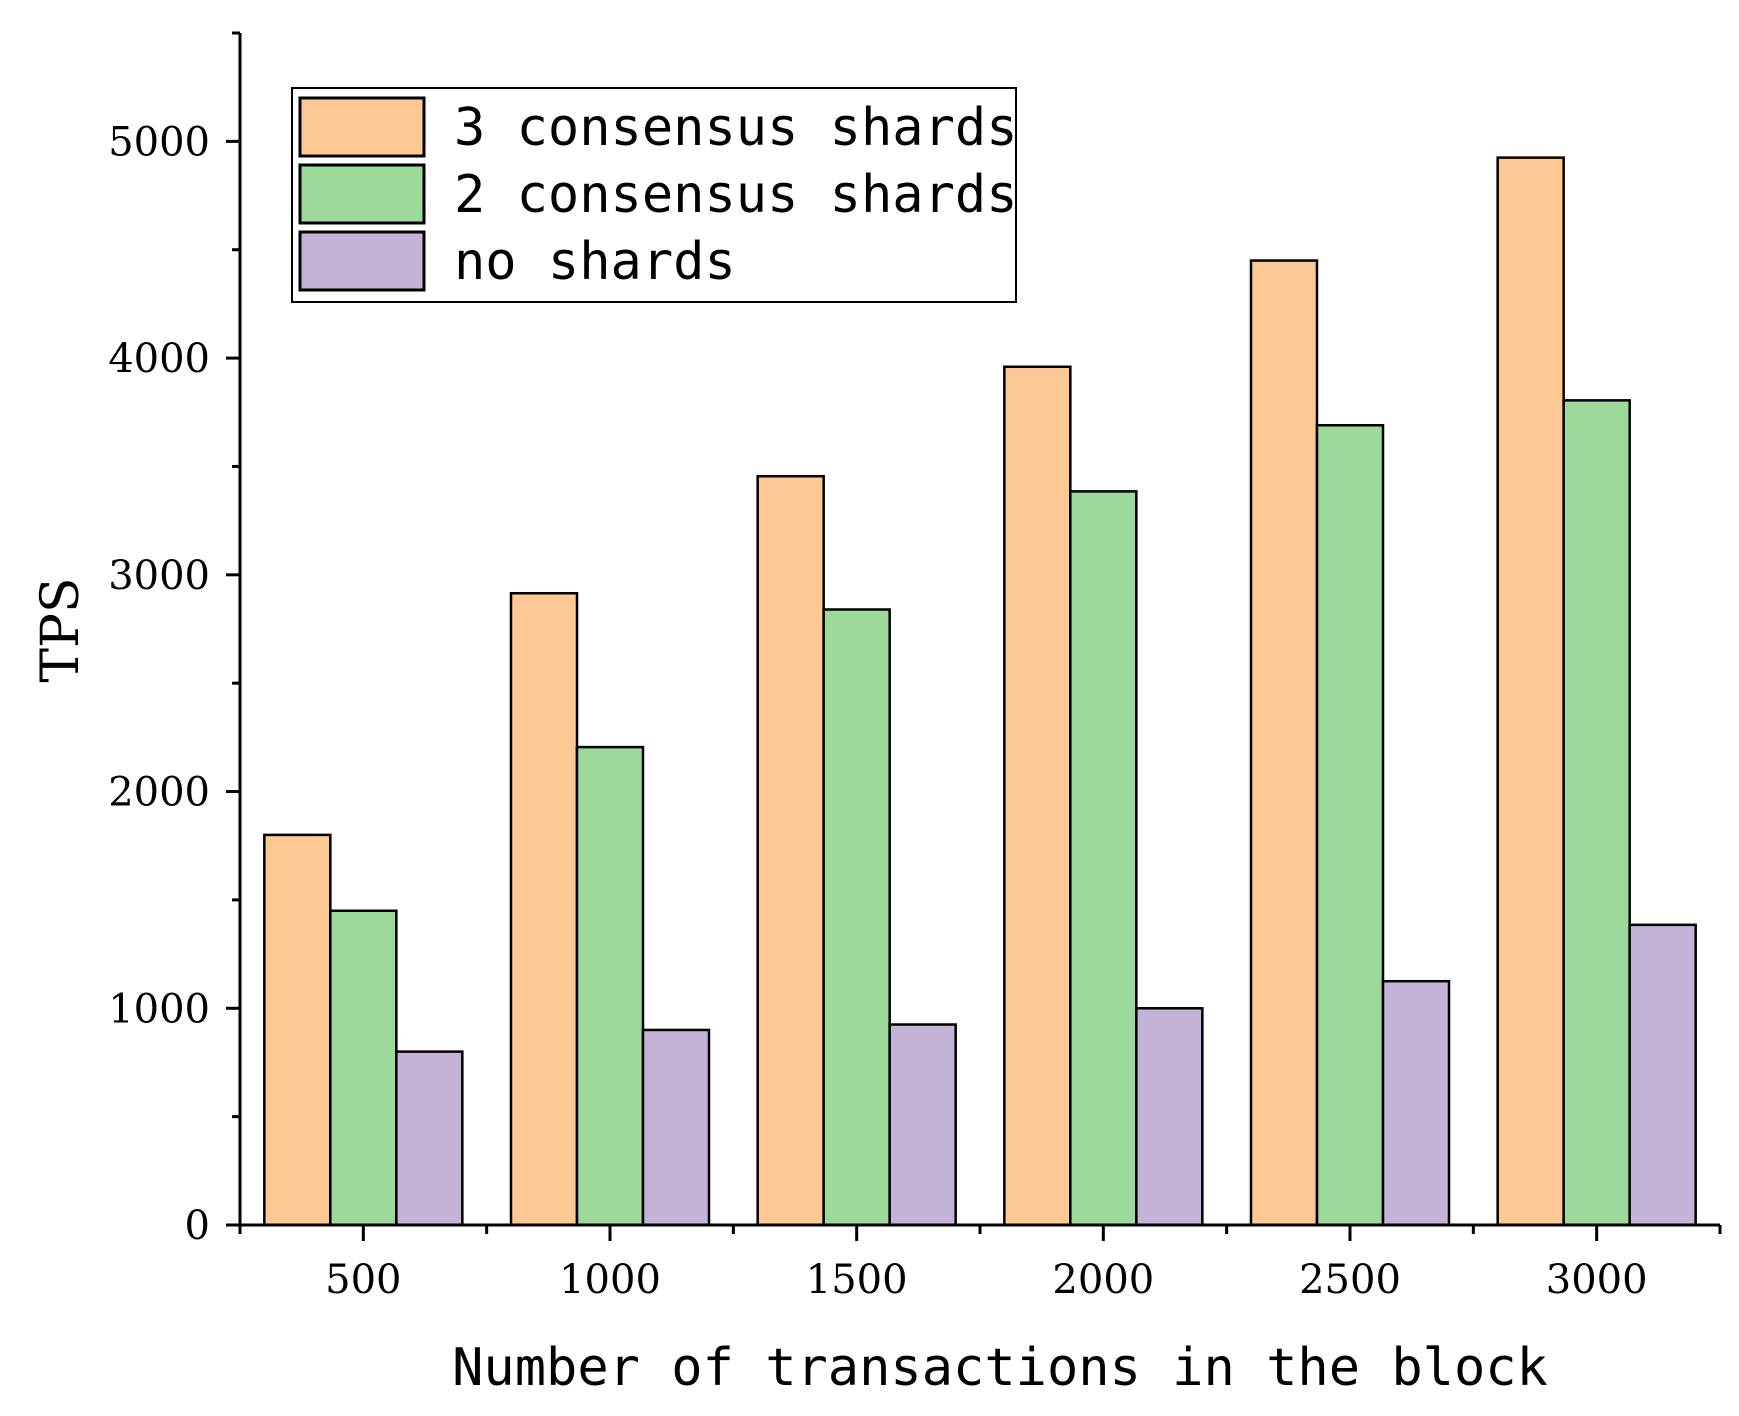  What do you see at coordinates (1169, 1117) in the screenshot?
I see `bar-no-shards-2000` at bounding box center [1169, 1117].